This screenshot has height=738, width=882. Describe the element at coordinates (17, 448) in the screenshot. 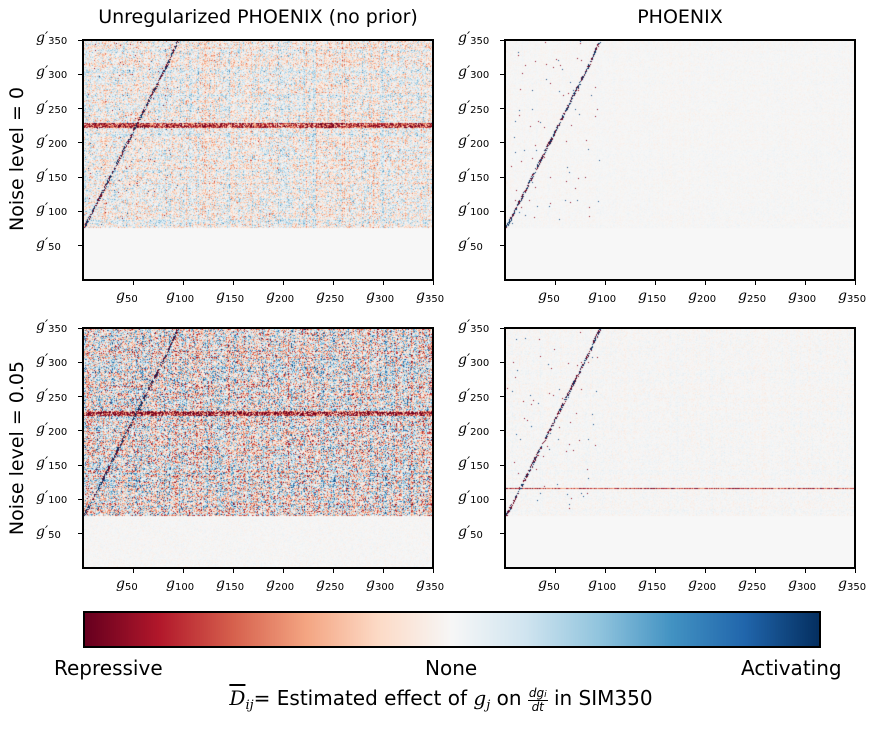

I see `row-label-bottom: Noise level = 0.05` at that location.